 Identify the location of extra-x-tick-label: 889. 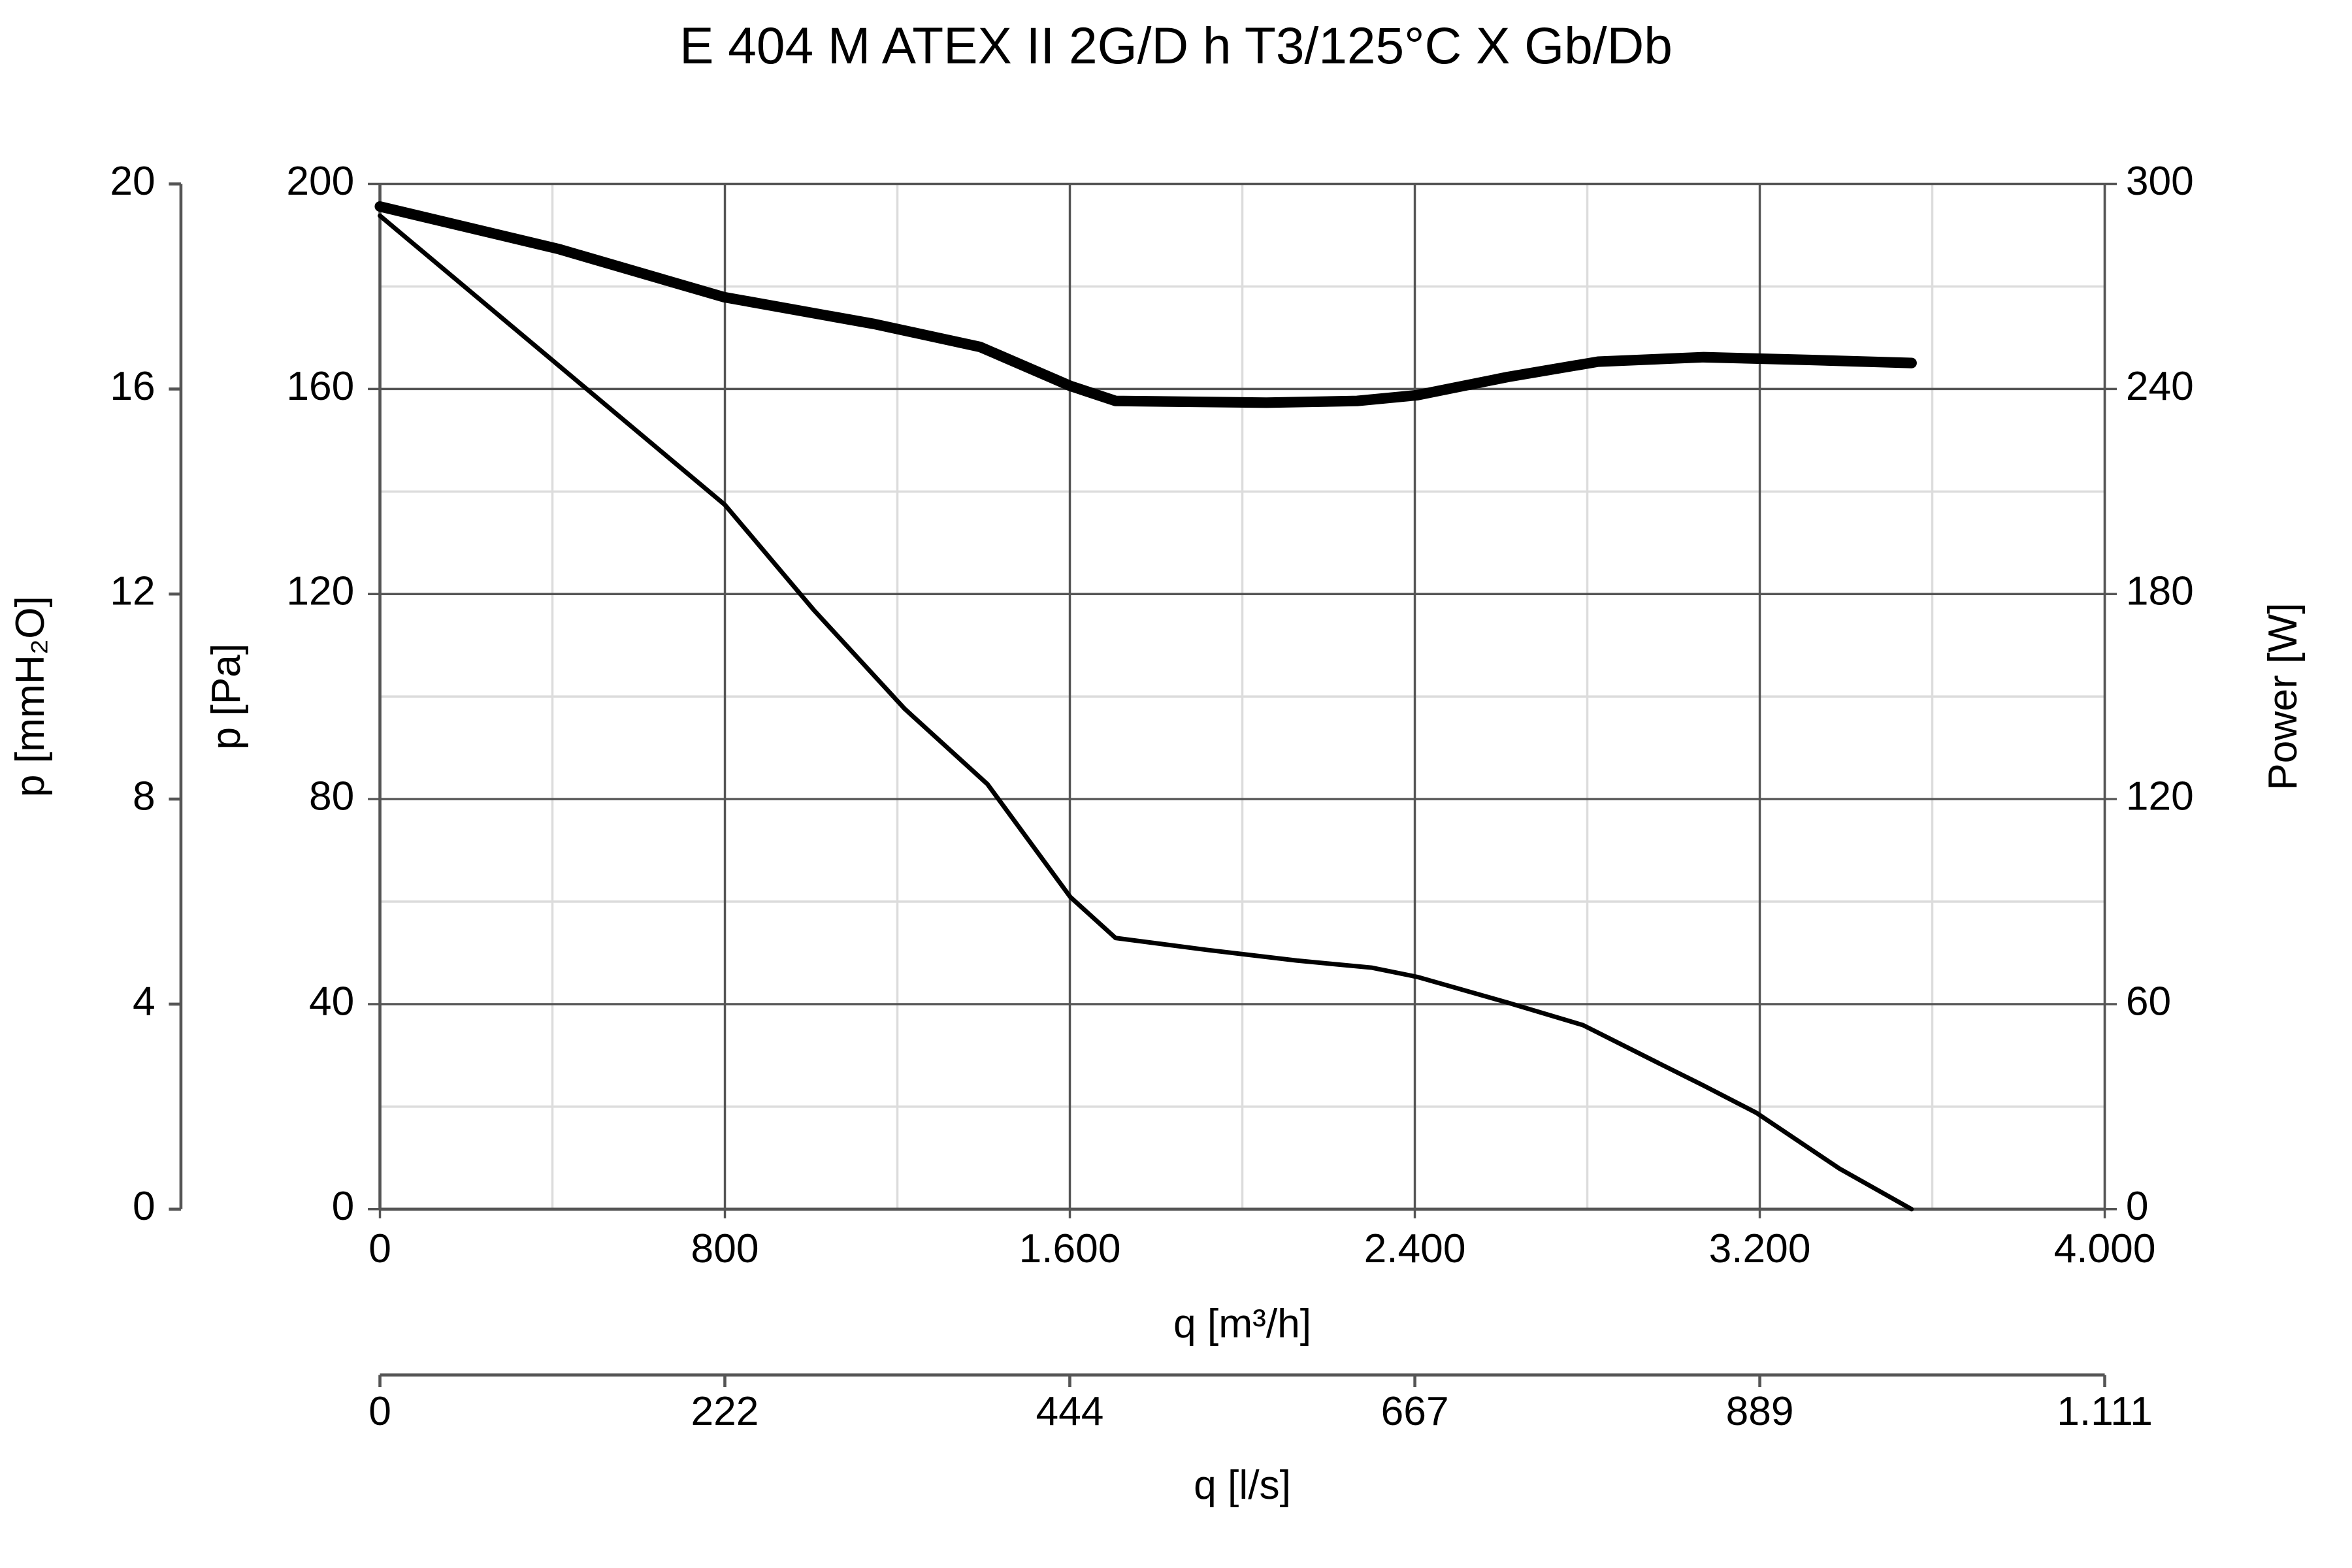
(1760, 1411).